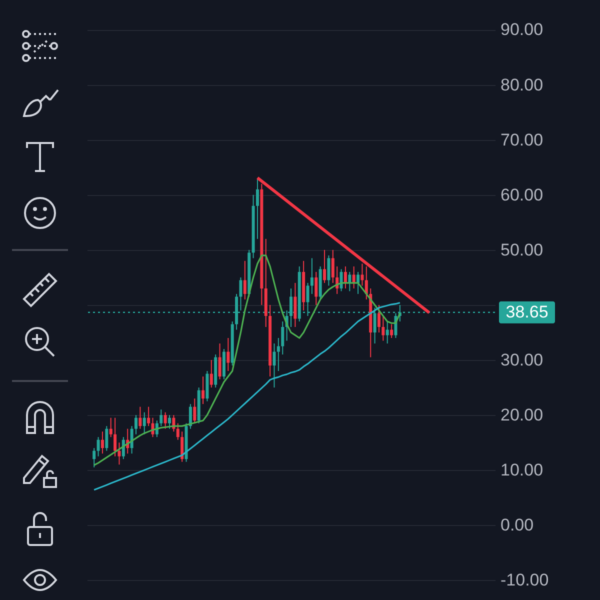 This screenshot has height=600, width=600. Describe the element at coordinates (522, 140) in the screenshot. I see `y-tick-label: 70.00` at that location.